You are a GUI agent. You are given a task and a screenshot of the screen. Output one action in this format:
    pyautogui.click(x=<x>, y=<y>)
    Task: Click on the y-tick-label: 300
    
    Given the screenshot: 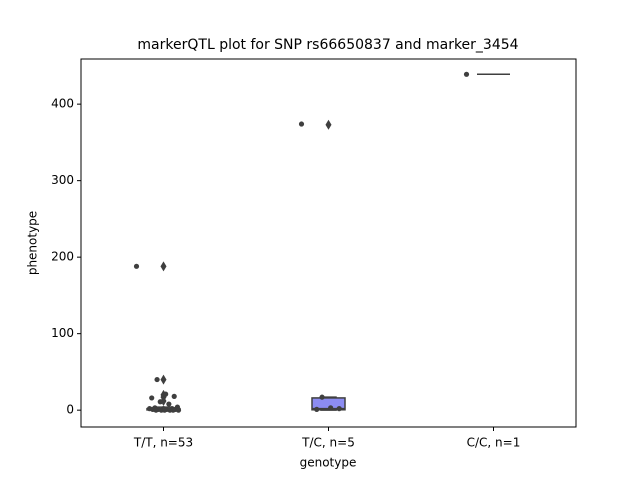 What is the action you would take?
    pyautogui.click(x=62, y=180)
    